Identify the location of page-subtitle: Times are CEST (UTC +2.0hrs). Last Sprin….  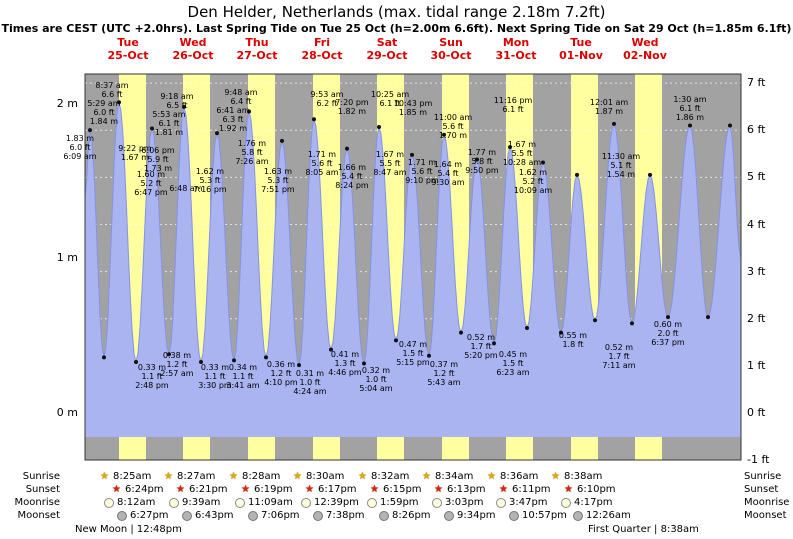
(396, 28).